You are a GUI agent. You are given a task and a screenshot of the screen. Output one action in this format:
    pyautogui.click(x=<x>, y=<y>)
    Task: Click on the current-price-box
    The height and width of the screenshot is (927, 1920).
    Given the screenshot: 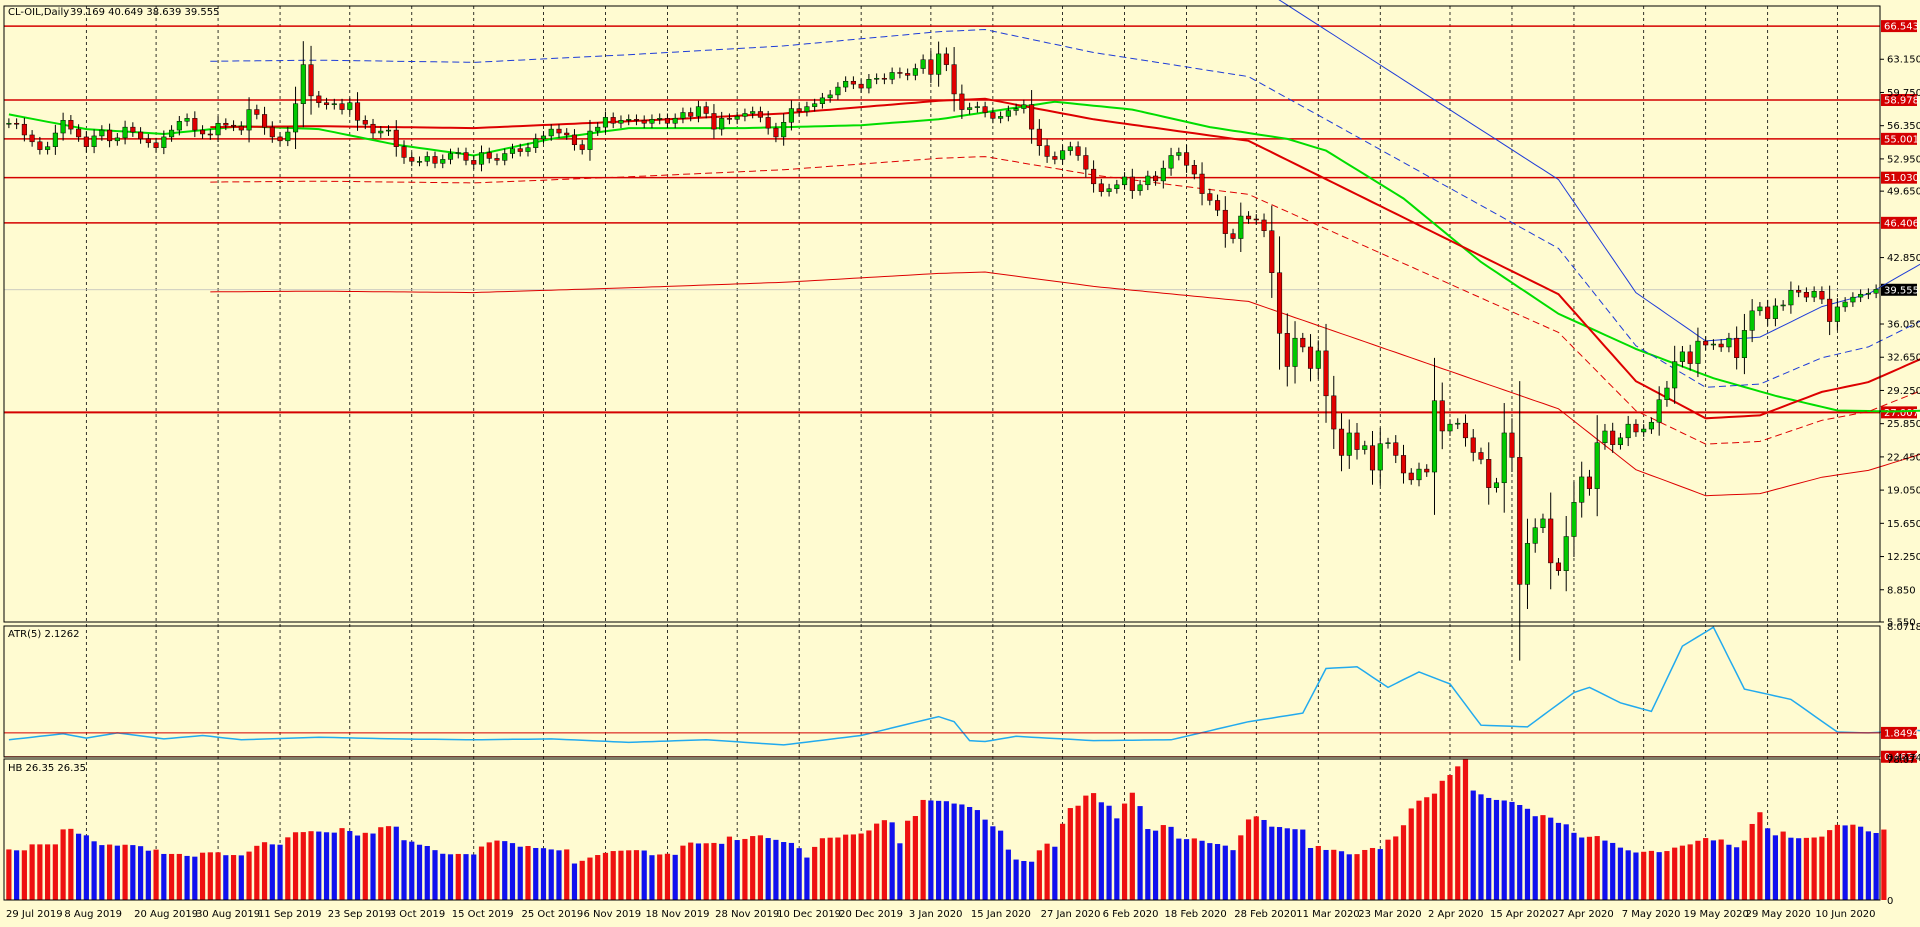 What is the action you would take?
    pyautogui.click(x=1899, y=289)
    